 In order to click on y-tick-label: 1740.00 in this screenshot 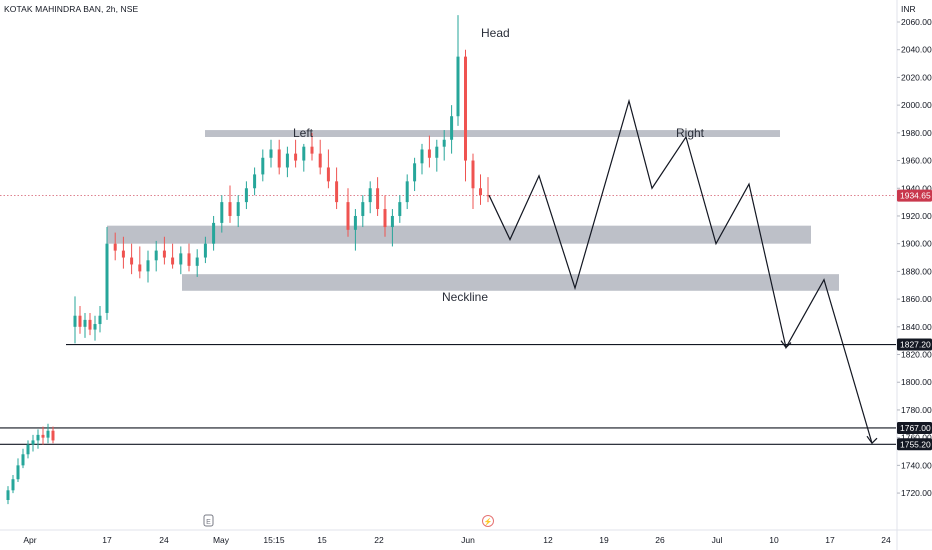, I will do `click(916, 465)`.